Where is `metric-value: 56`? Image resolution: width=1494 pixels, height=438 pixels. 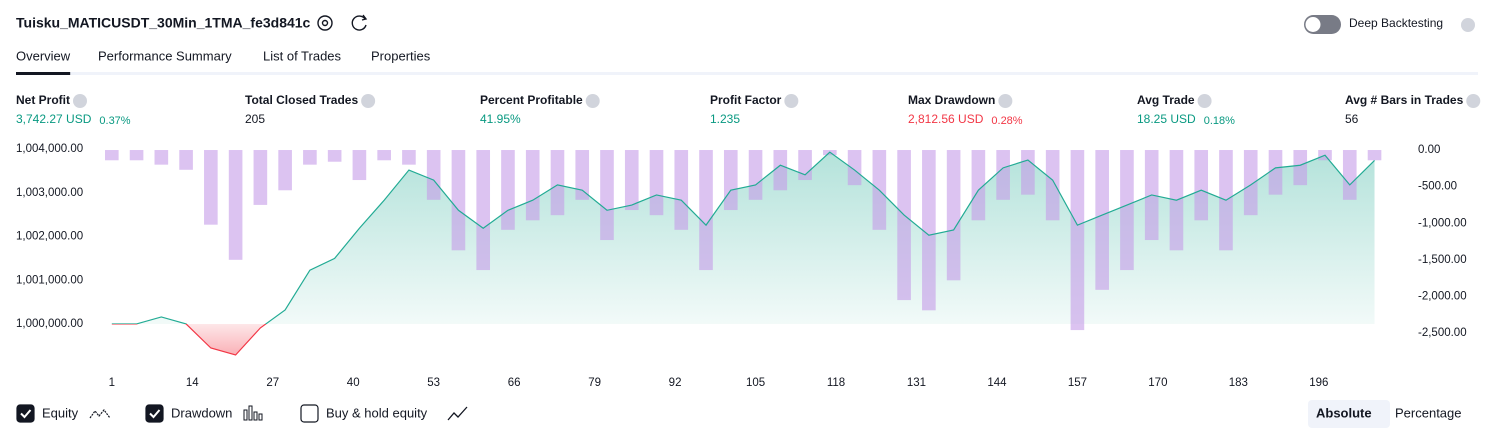
metric-value: 56 is located at coordinates (1352, 119).